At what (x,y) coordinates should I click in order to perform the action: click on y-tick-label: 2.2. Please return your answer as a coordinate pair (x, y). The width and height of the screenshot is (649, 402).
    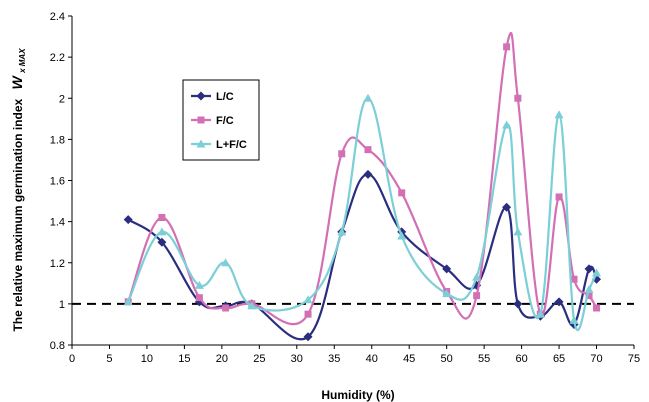
    Looking at the image, I should click on (57, 58).